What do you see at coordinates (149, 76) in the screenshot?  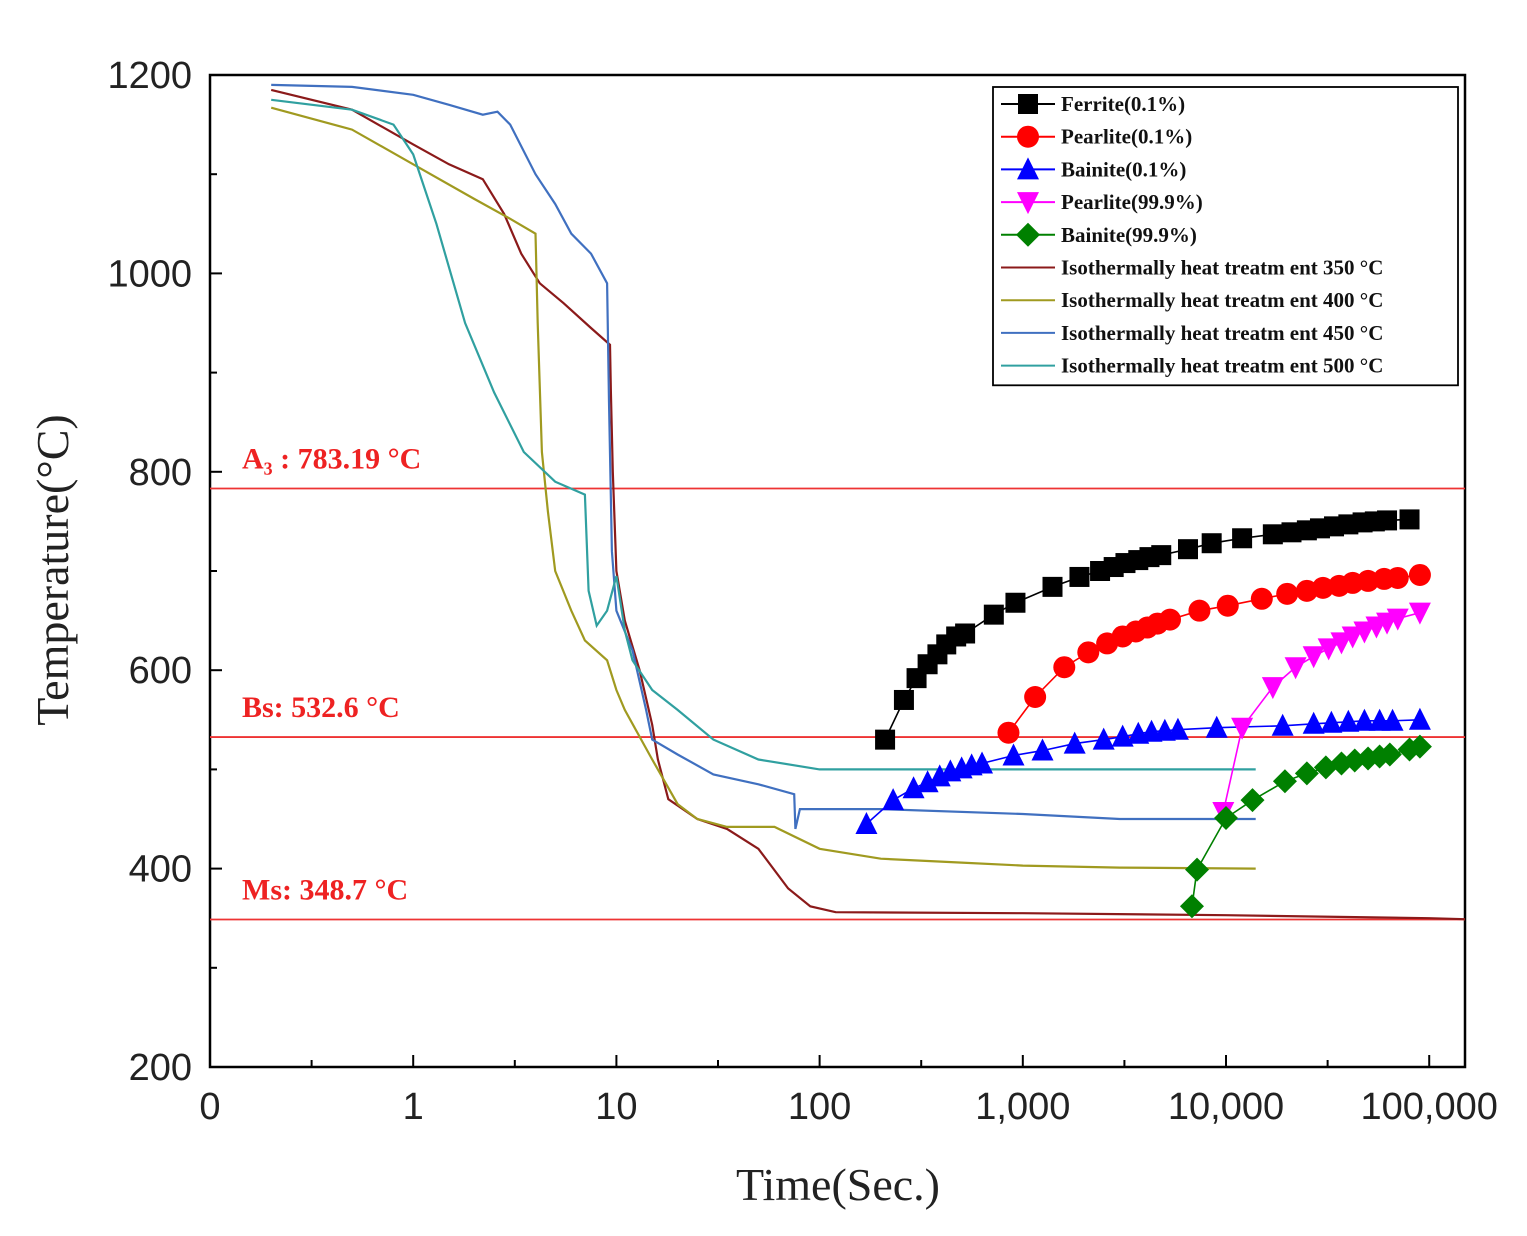 I see `y-tick-label: 1200` at bounding box center [149, 76].